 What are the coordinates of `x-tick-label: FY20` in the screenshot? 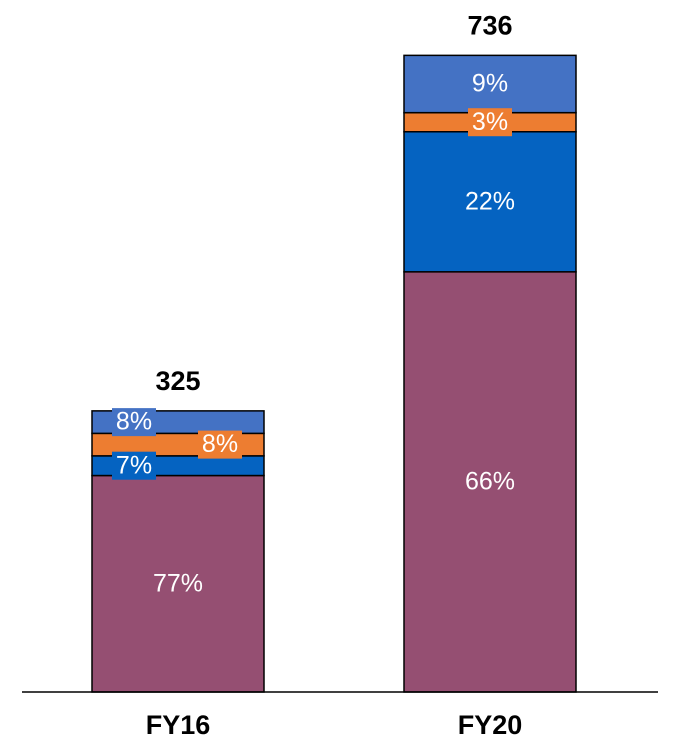 It's located at (490, 725).